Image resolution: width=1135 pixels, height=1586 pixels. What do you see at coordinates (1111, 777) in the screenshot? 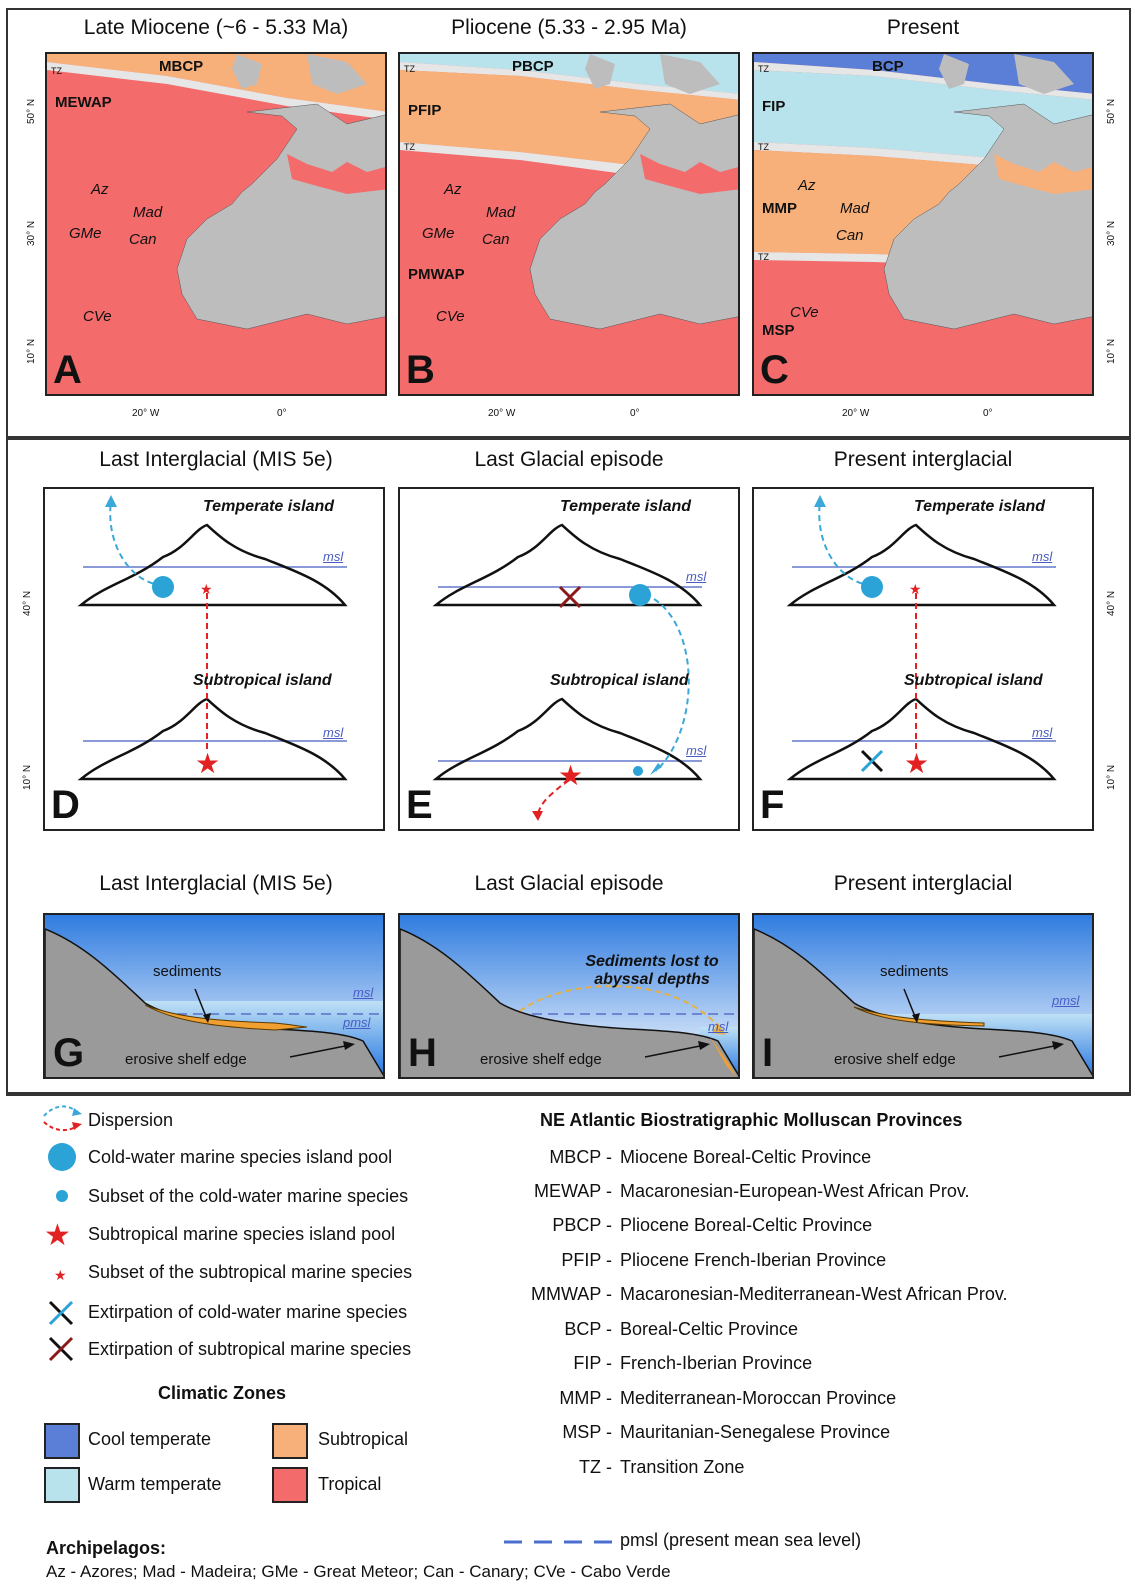
I see `y-tick-10n-right-b: 10° N` at bounding box center [1111, 777].